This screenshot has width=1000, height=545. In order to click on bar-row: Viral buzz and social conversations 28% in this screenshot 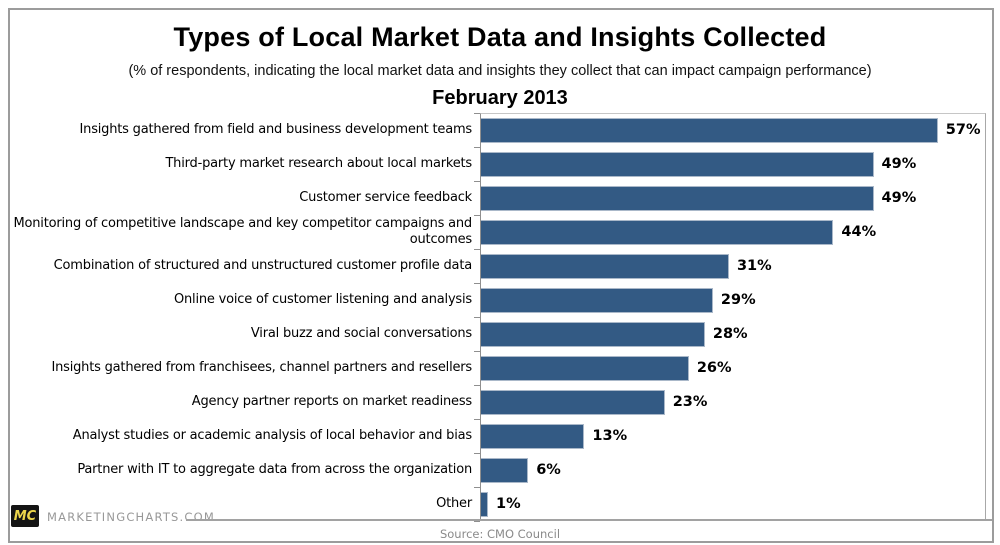, I will do `click(498, 334)`.